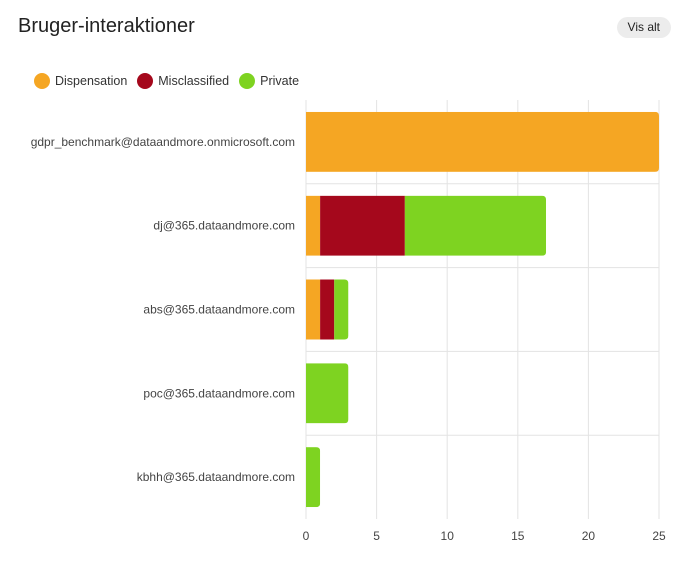  Describe the element at coordinates (643, 27) in the screenshot. I see `view-all-button: Vis alt` at that location.